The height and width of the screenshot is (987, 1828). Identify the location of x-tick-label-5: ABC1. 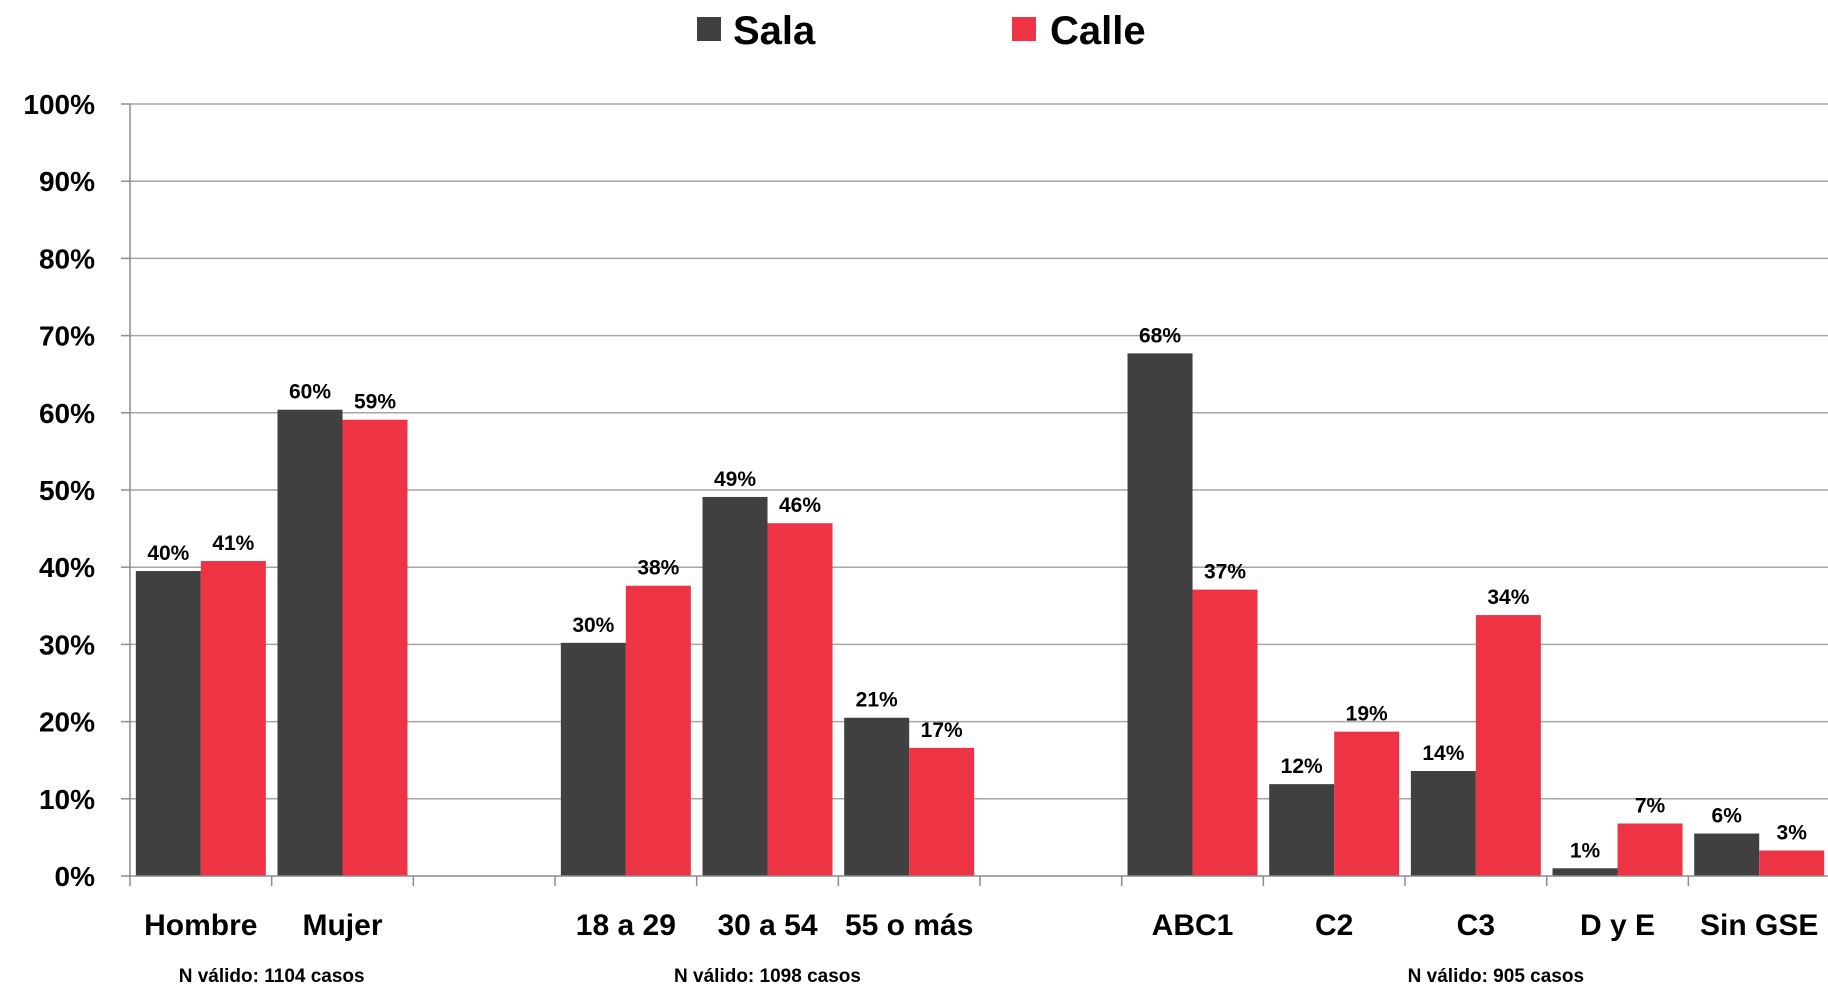
(1193, 925).